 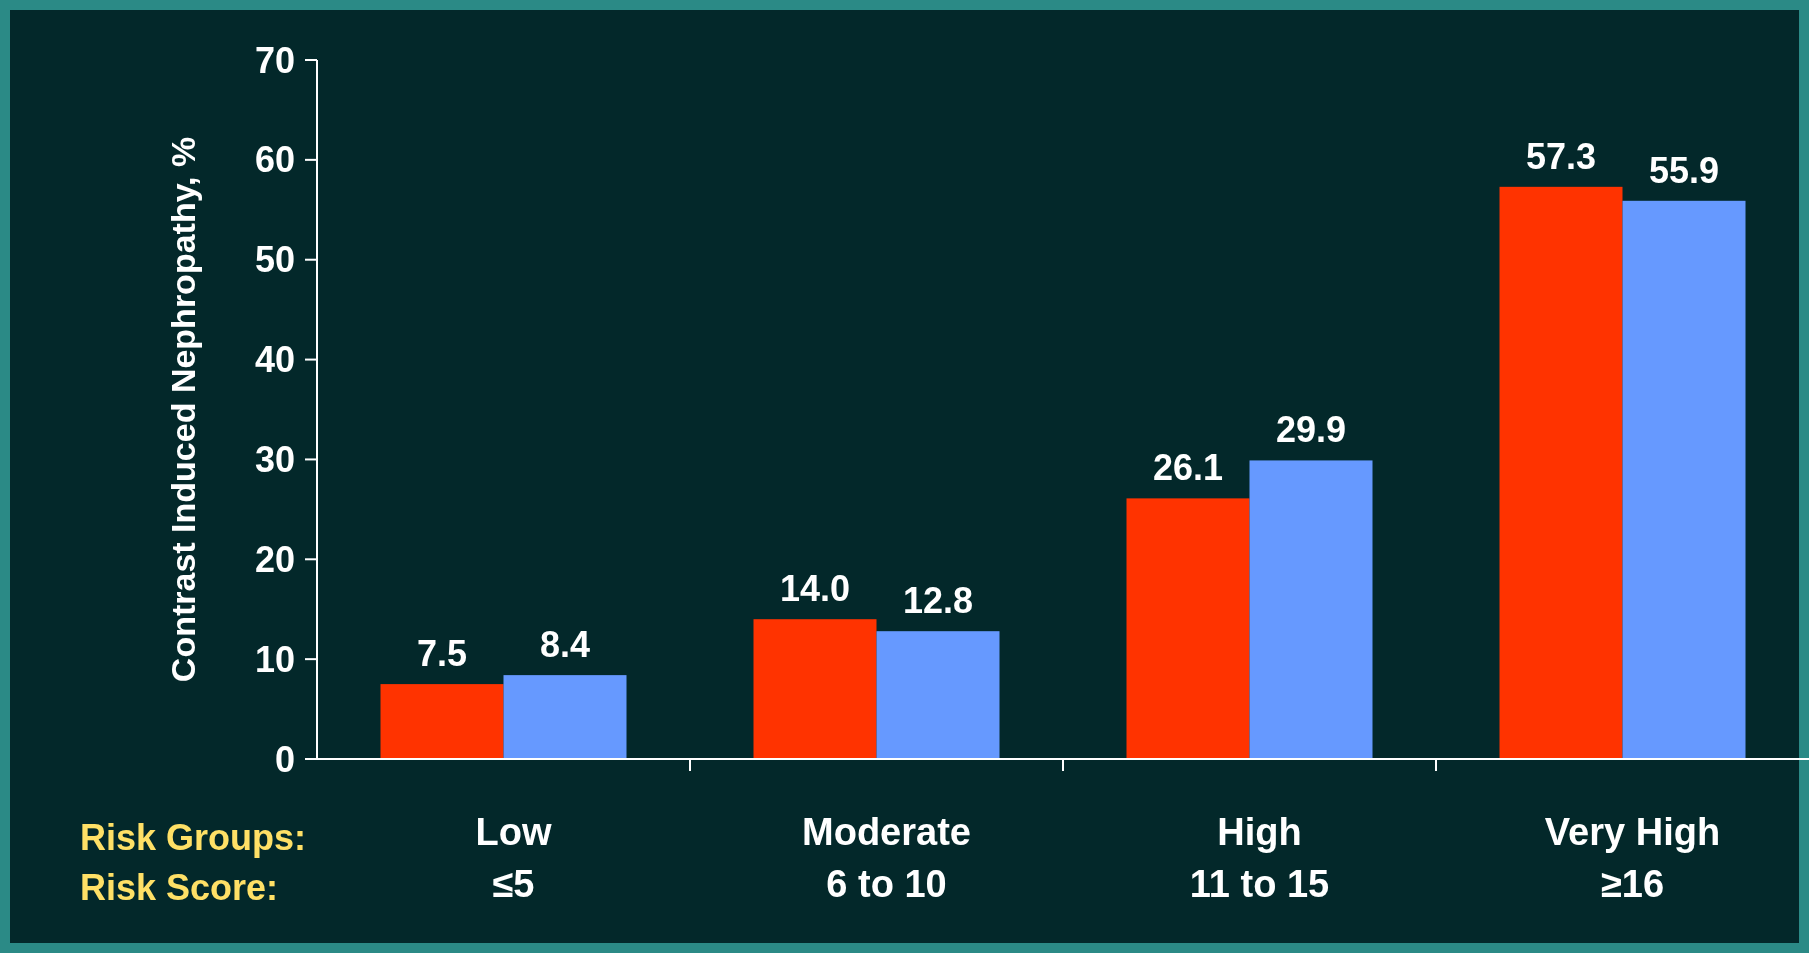 What do you see at coordinates (193, 837) in the screenshot?
I see `text: Risk Groups:` at bounding box center [193, 837].